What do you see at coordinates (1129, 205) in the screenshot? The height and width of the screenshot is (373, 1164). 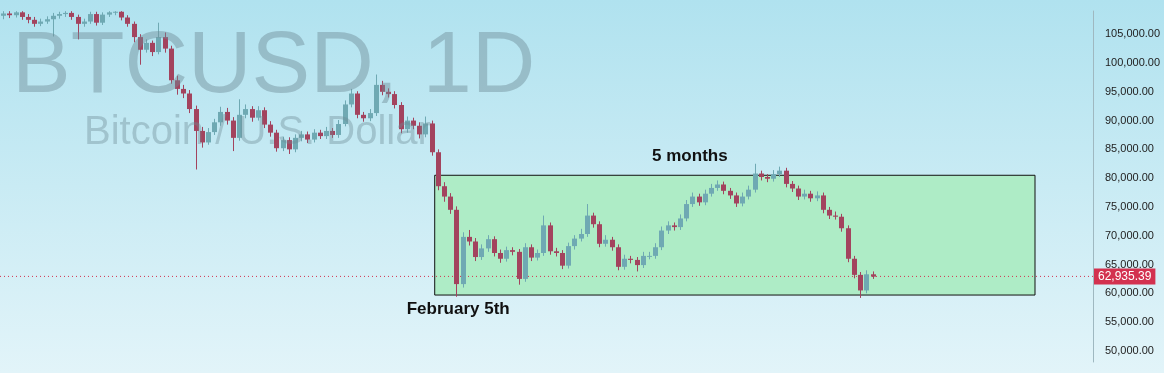 I see `y-tick-label: 75,000.00` at bounding box center [1129, 205].